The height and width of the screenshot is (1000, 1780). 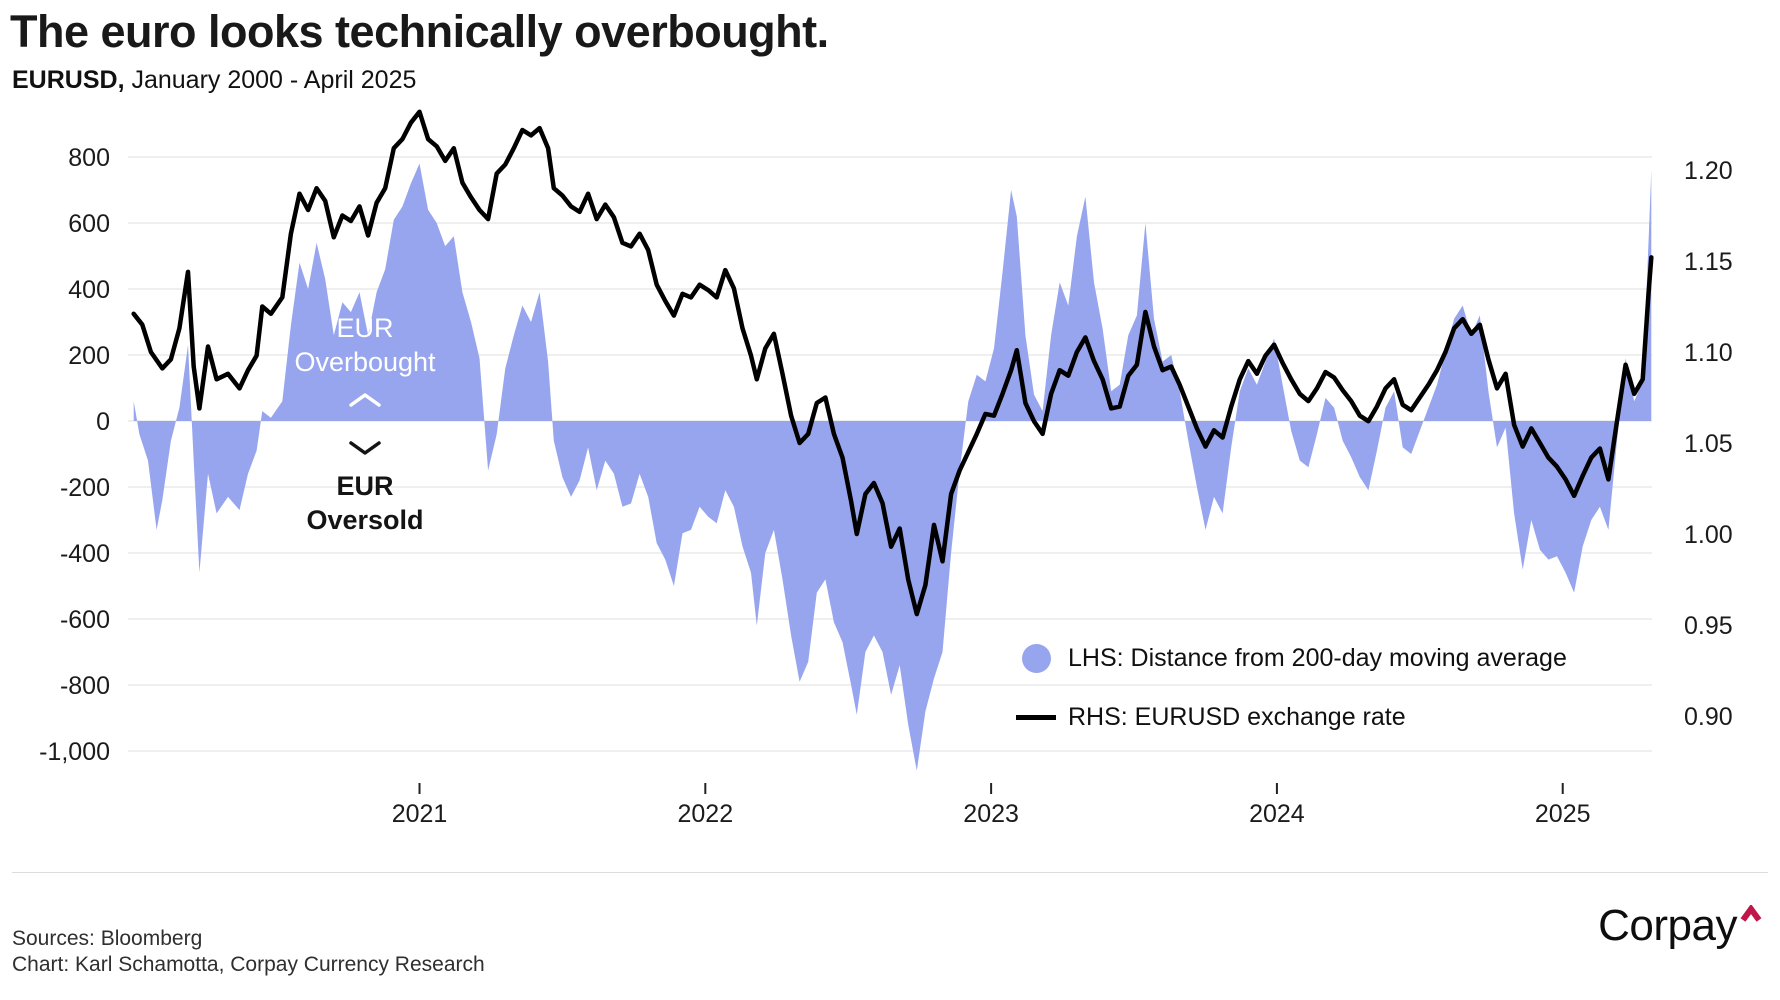 I want to click on line-series-marker, so click(x=1036, y=717).